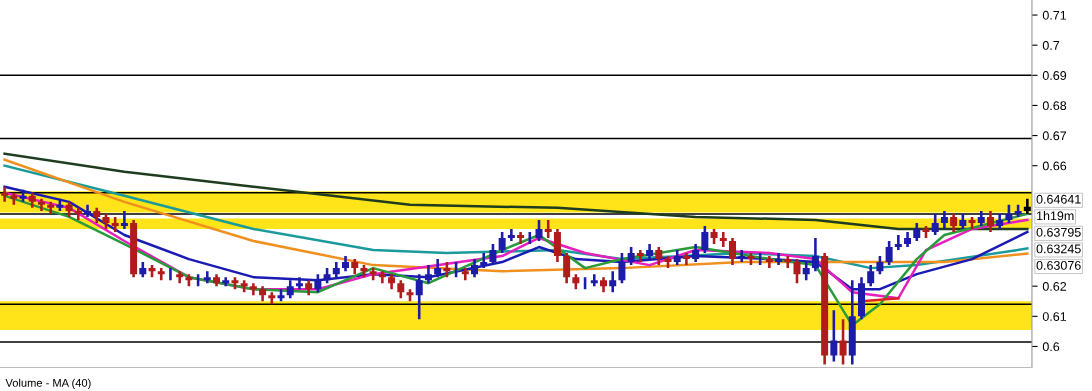  I want to click on y-tick-label: 0.66, so click(1054, 166).